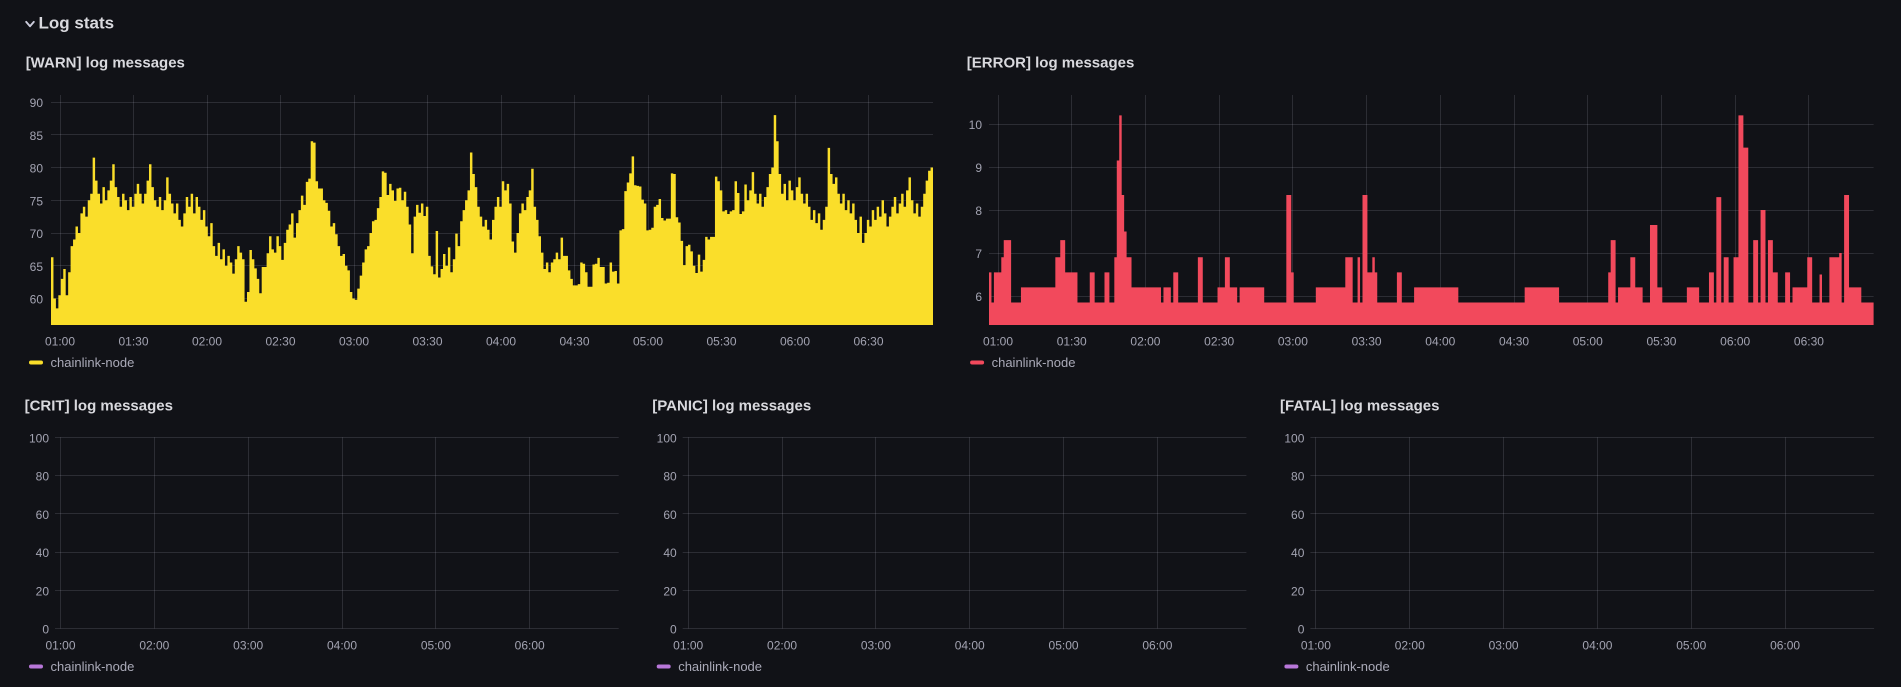 Image resolution: width=1901 pixels, height=687 pixels. I want to click on svg-text: 70, so click(37, 234).